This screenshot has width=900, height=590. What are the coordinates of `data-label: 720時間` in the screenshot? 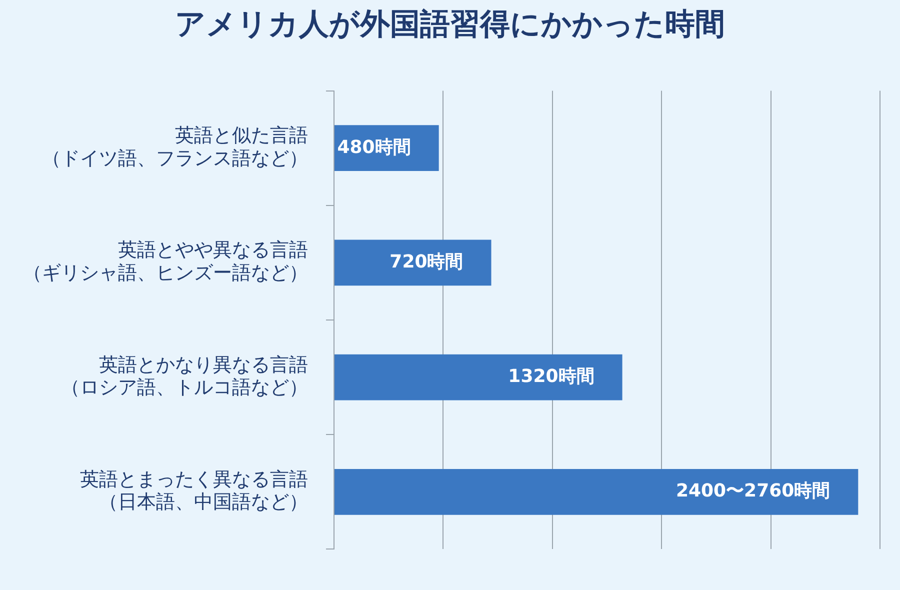 It's located at (427, 261).